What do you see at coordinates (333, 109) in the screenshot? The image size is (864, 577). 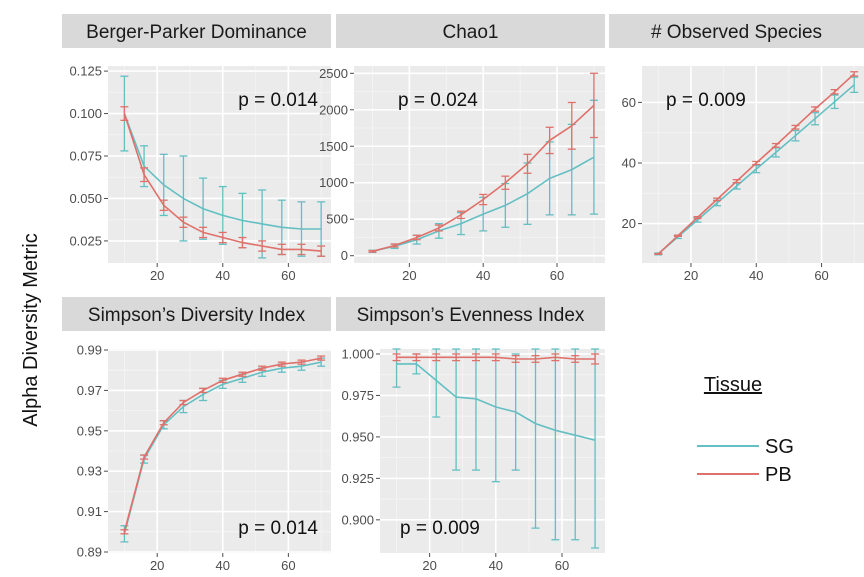 I see `y-tick-label: 2000` at bounding box center [333, 109].